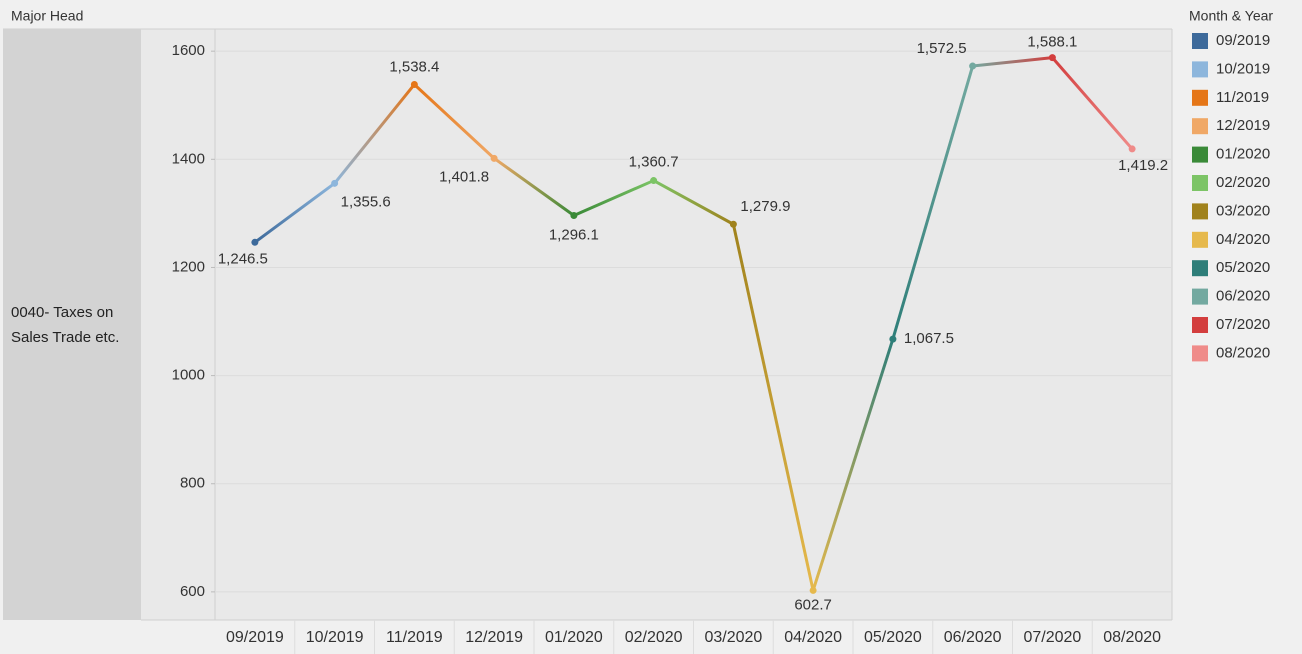 Image resolution: width=1302 pixels, height=654 pixels. Describe the element at coordinates (192, 483) in the screenshot. I see `y-tick-label: 800` at that location.